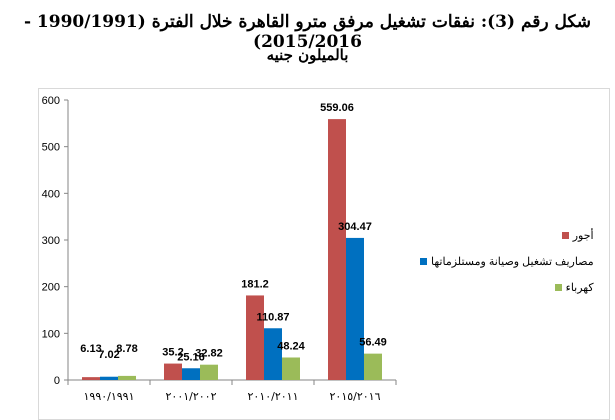  What do you see at coordinates (209, 354) in the screenshot?
I see `data-label: 32.82` at bounding box center [209, 354].